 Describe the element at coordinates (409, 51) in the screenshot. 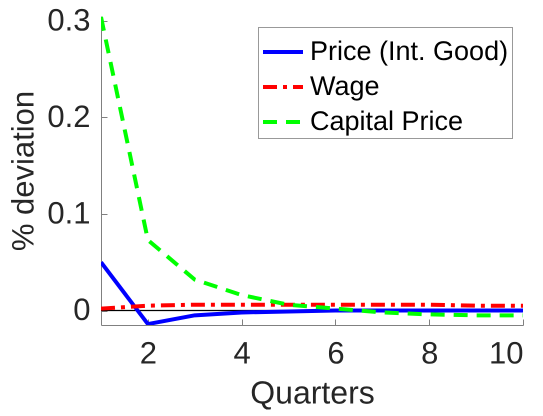

I see `legend-label: Price (Int. Good)` at that location.